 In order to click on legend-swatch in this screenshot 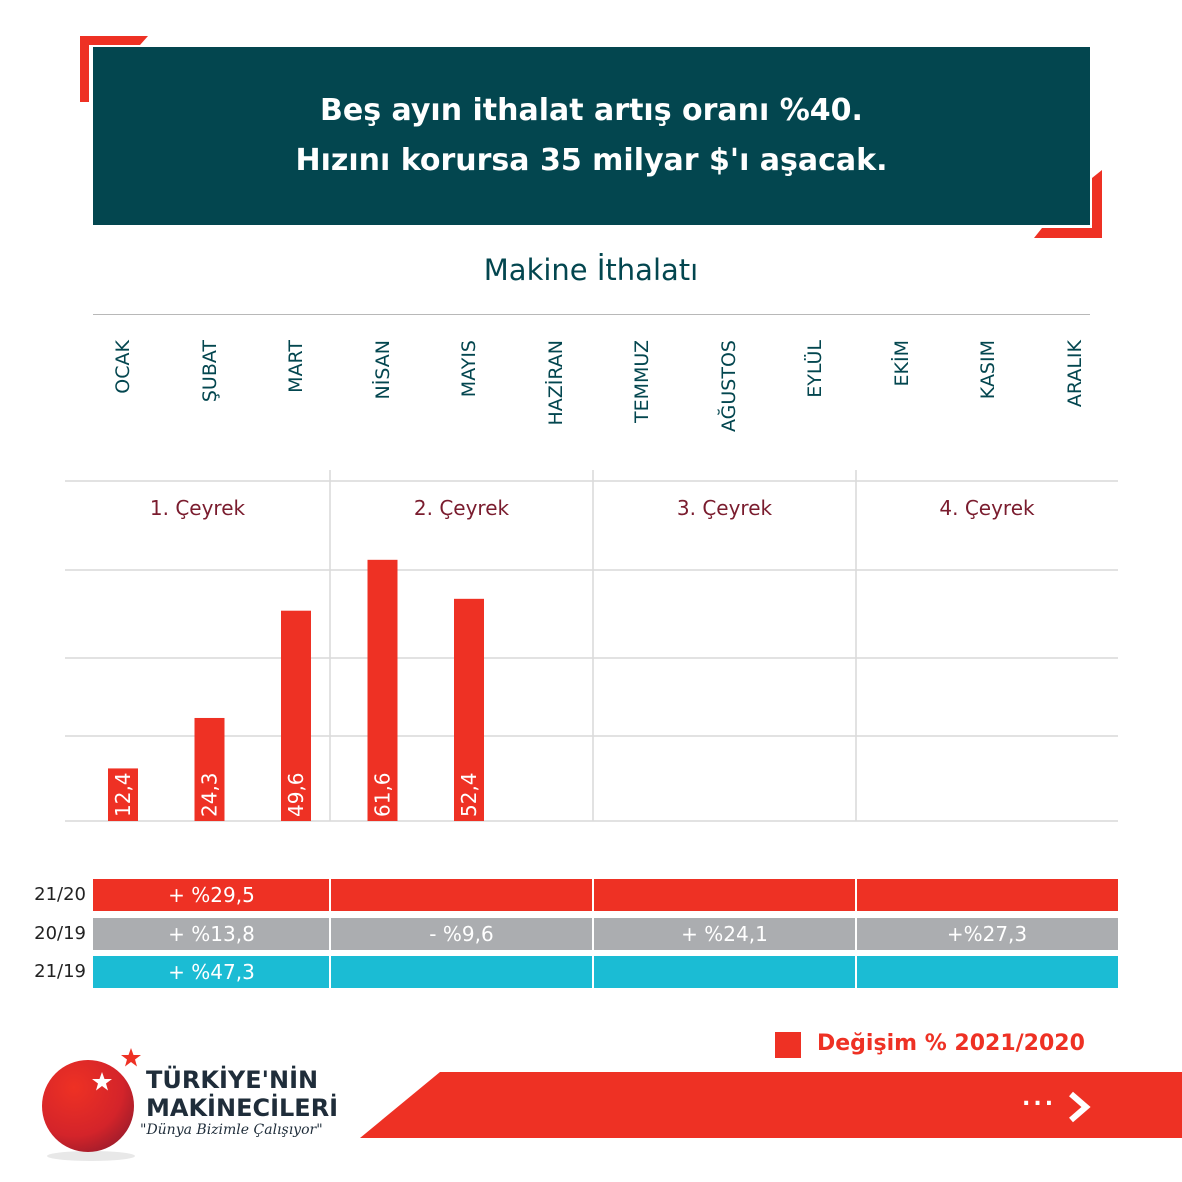, I will do `click(788, 1045)`.